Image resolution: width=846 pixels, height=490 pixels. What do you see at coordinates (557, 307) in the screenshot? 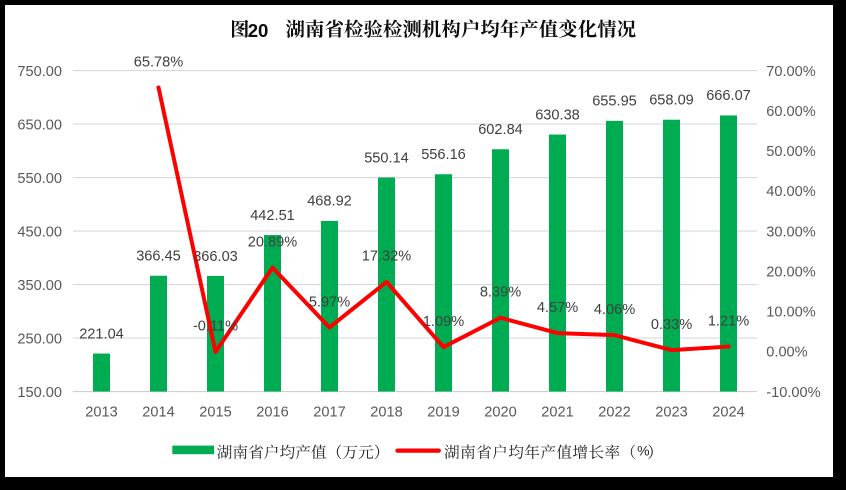
I see `svg-text: 4.57%` at bounding box center [557, 307].